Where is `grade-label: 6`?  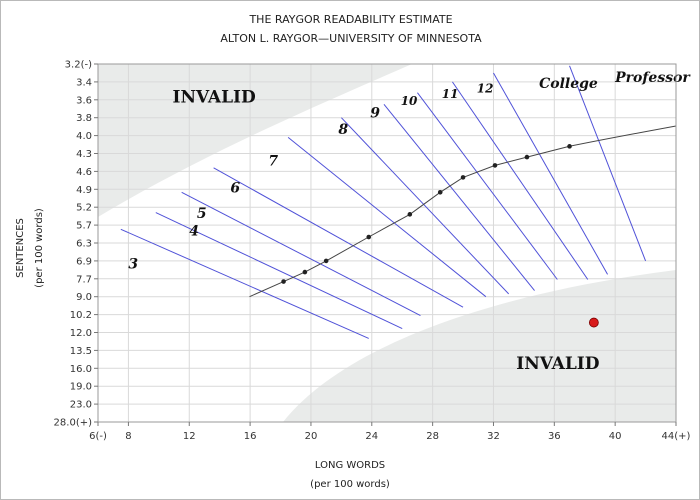
grade-label: 6 is located at coordinates (235, 188).